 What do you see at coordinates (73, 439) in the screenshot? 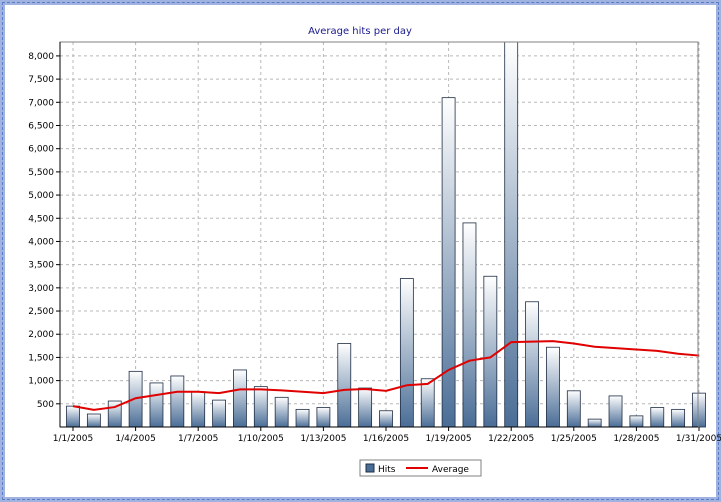
I see `x-tick-label: 1/1/2005` at bounding box center [73, 439].